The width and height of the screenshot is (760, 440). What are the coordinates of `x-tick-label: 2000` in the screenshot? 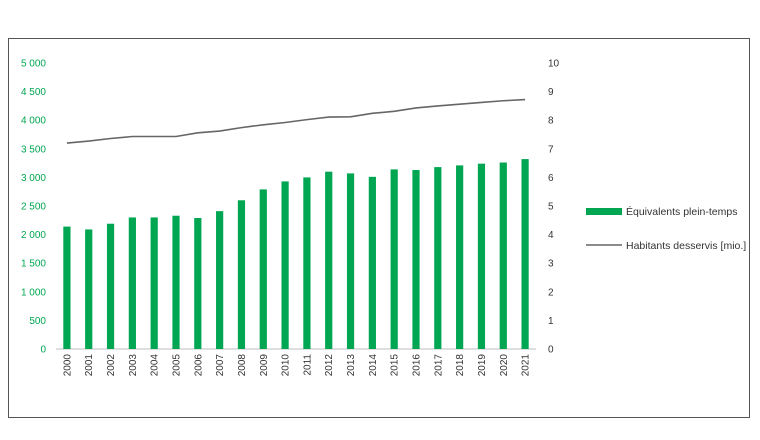 It's located at (67, 365).